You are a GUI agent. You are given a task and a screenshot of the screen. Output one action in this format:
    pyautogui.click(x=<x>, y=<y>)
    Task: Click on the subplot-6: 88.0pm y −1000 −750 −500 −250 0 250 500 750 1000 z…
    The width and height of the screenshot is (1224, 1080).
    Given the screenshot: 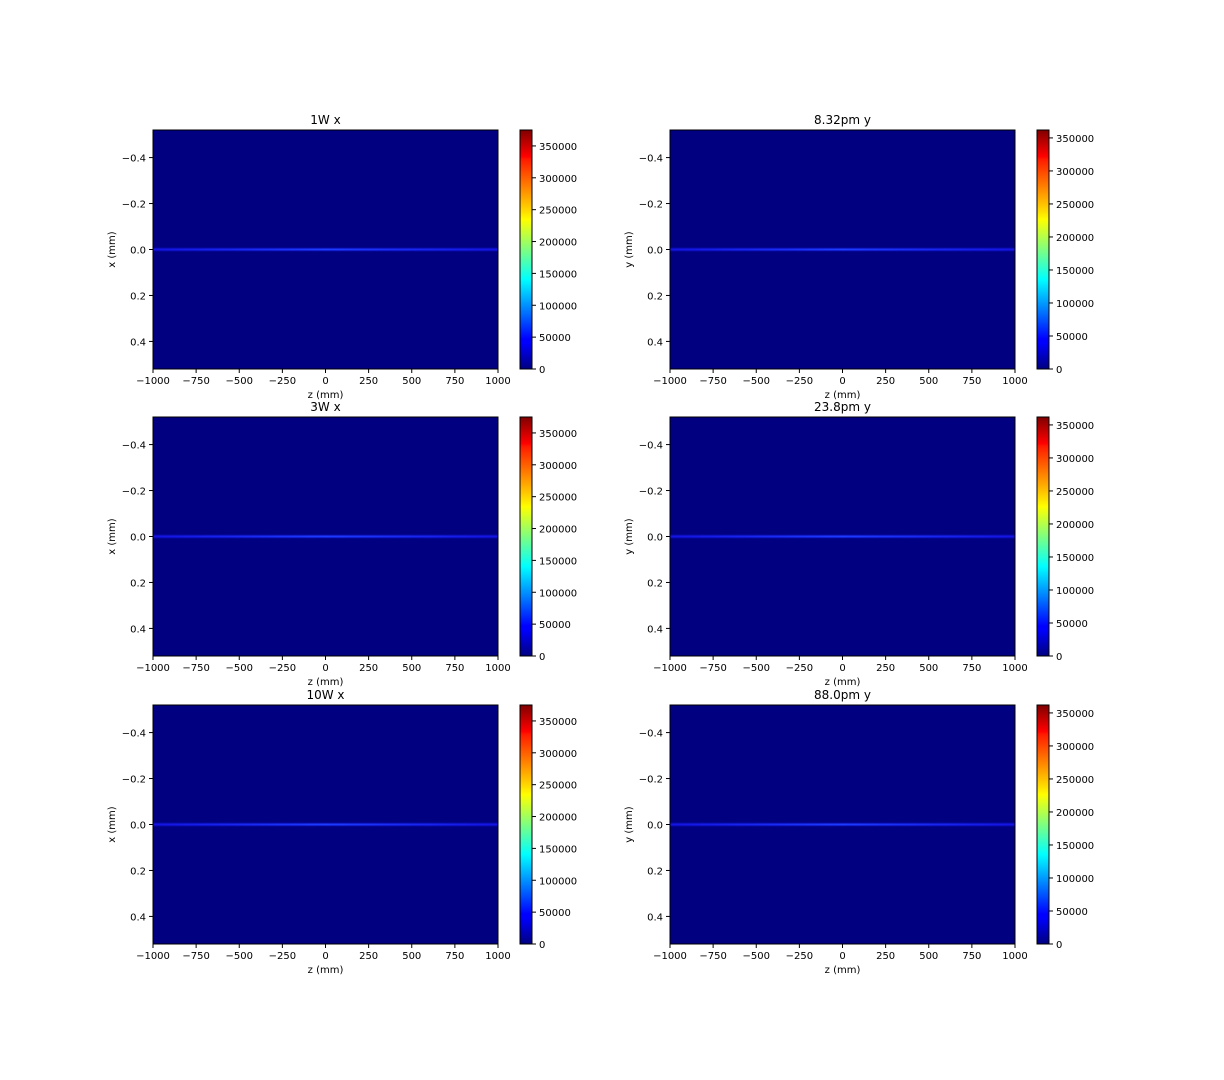 What is the action you would take?
    pyautogui.click(x=859, y=832)
    